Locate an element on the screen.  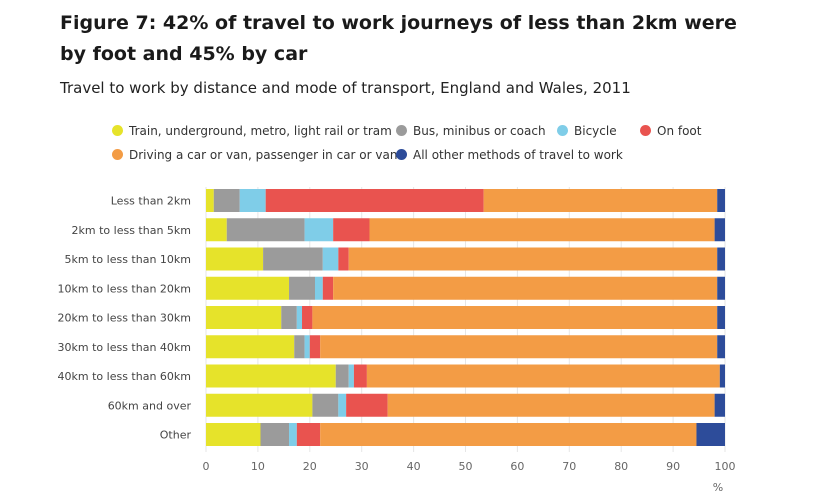
legend-label-5: All other methods of travel to work is located at coordinates (518, 155).